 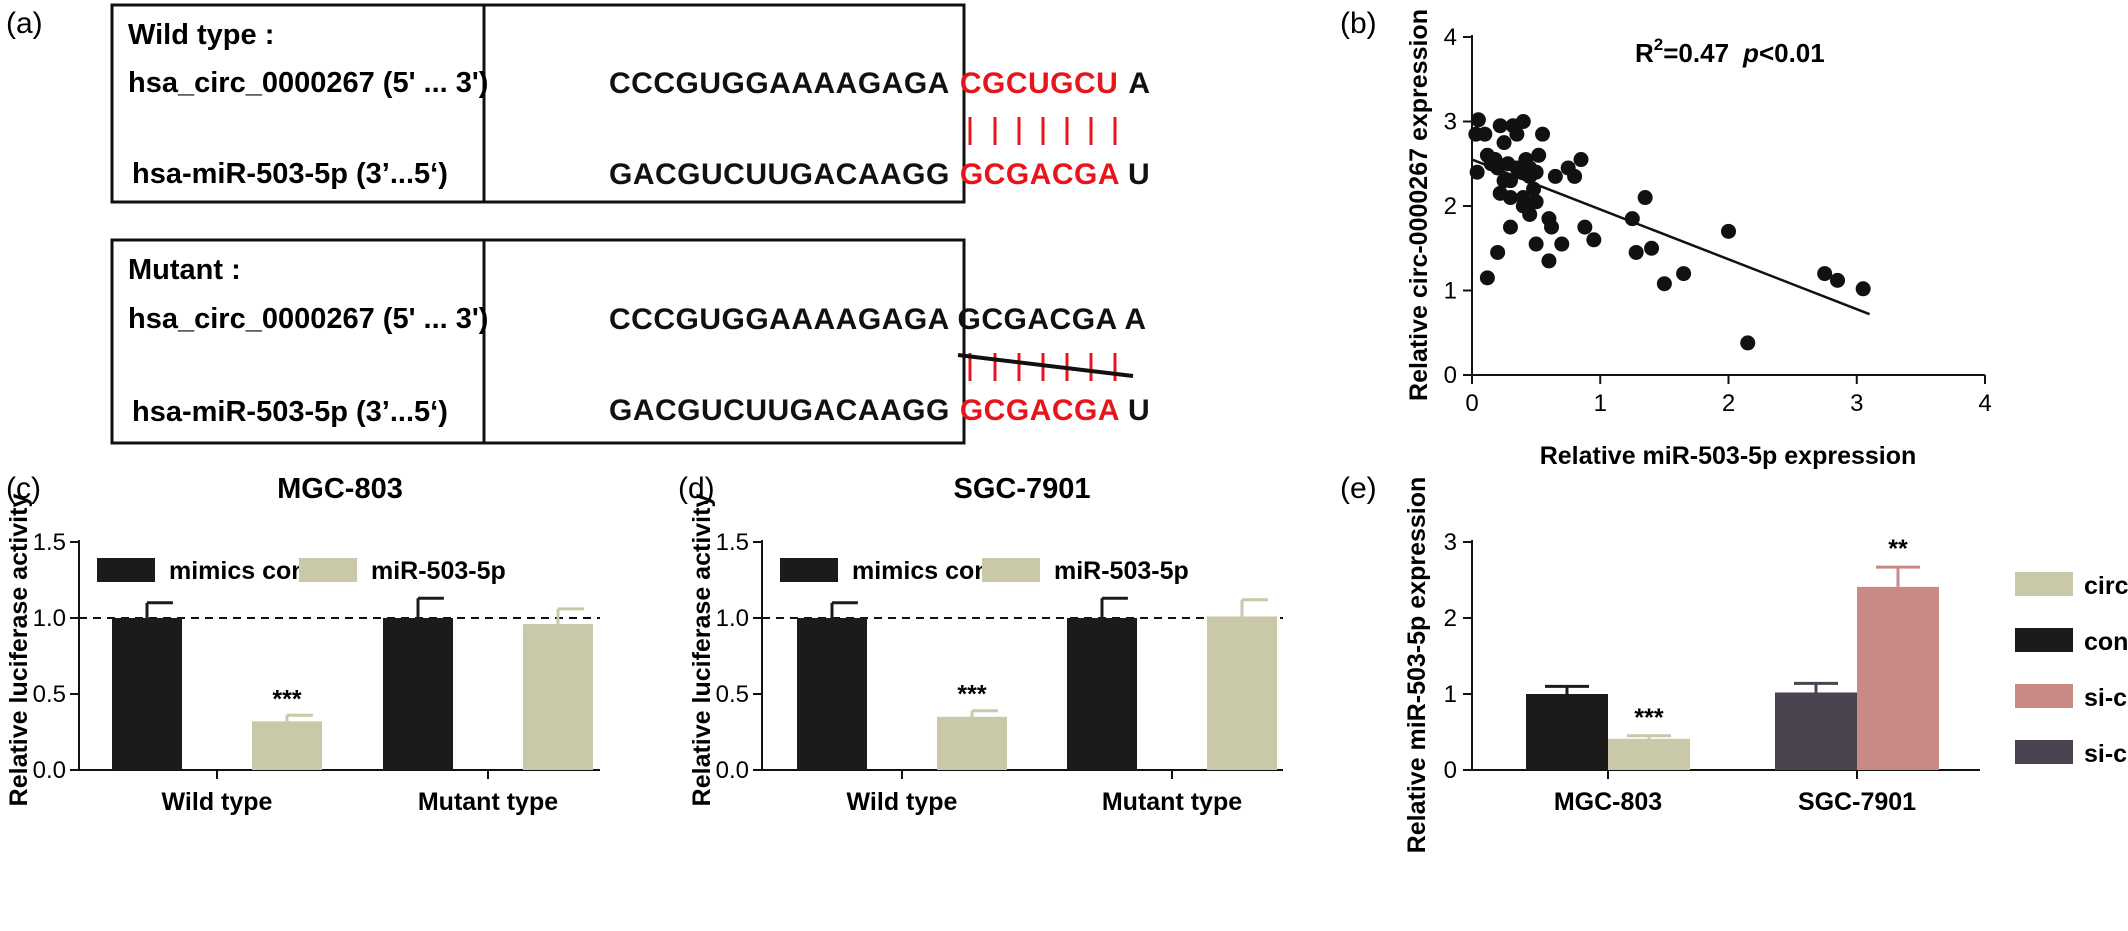 I want to click on mutant-circ-name: hsa_circ_0000267 (5' ... 3'), so click(x=308, y=319).